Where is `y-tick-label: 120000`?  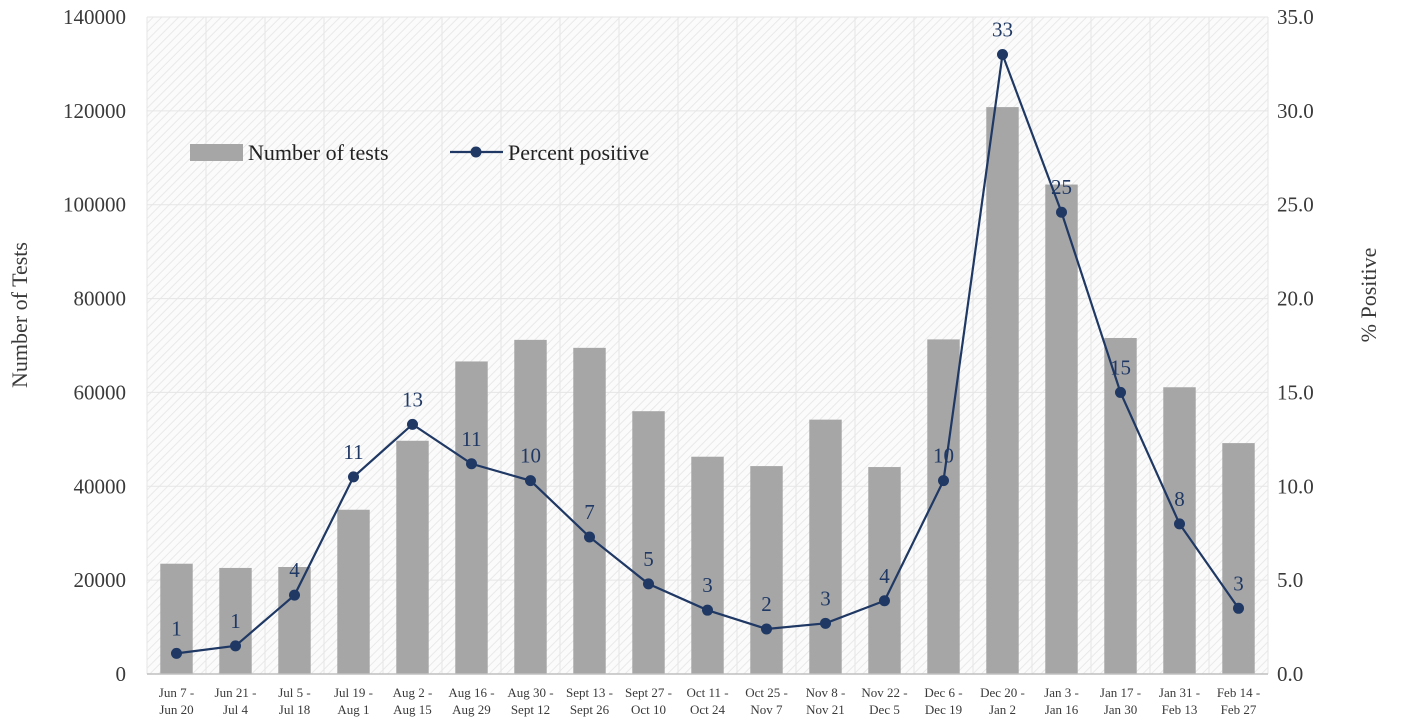
y-tick-label: 120000 is located at coordinates (94, 111).